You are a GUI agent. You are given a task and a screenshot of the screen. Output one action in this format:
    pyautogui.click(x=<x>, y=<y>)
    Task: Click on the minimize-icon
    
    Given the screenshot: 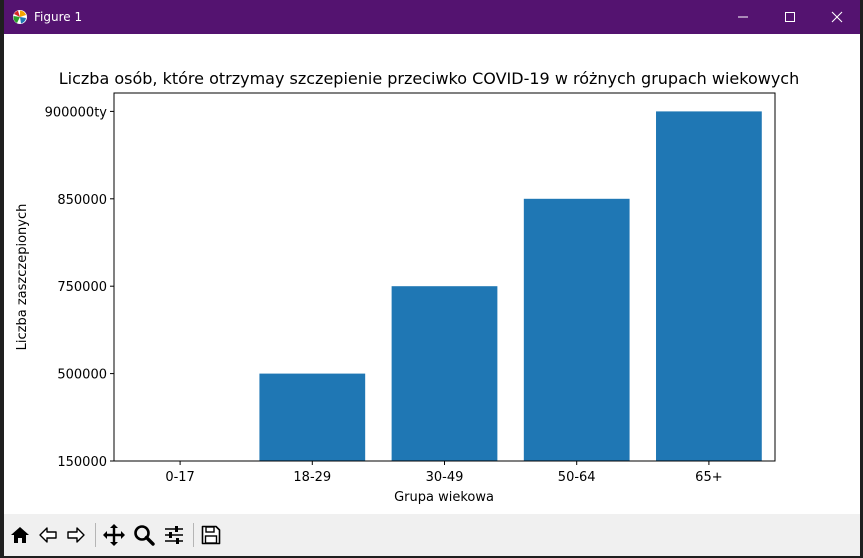 What is the action you would take?
    pyautogui.click(x=743, y=17)
    